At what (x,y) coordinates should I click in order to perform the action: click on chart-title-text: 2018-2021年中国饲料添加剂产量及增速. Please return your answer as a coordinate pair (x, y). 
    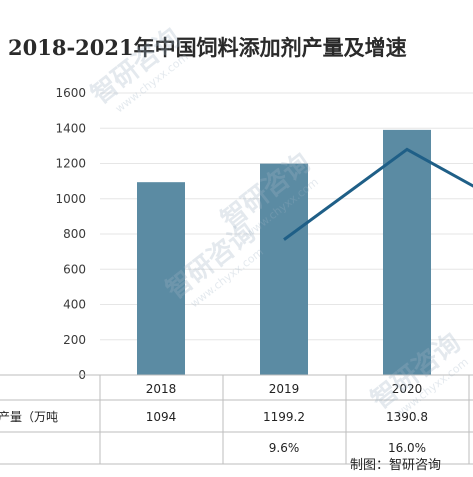
    Looking at the image, I should click on (207, 47).